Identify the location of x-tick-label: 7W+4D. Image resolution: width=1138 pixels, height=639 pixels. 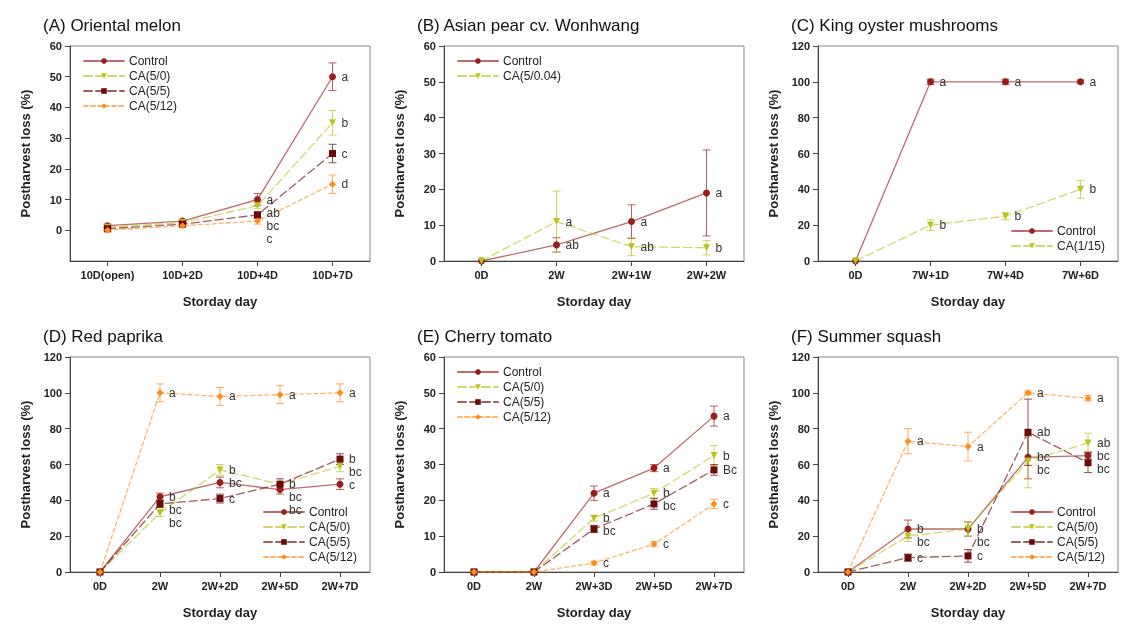
(1006, 274).